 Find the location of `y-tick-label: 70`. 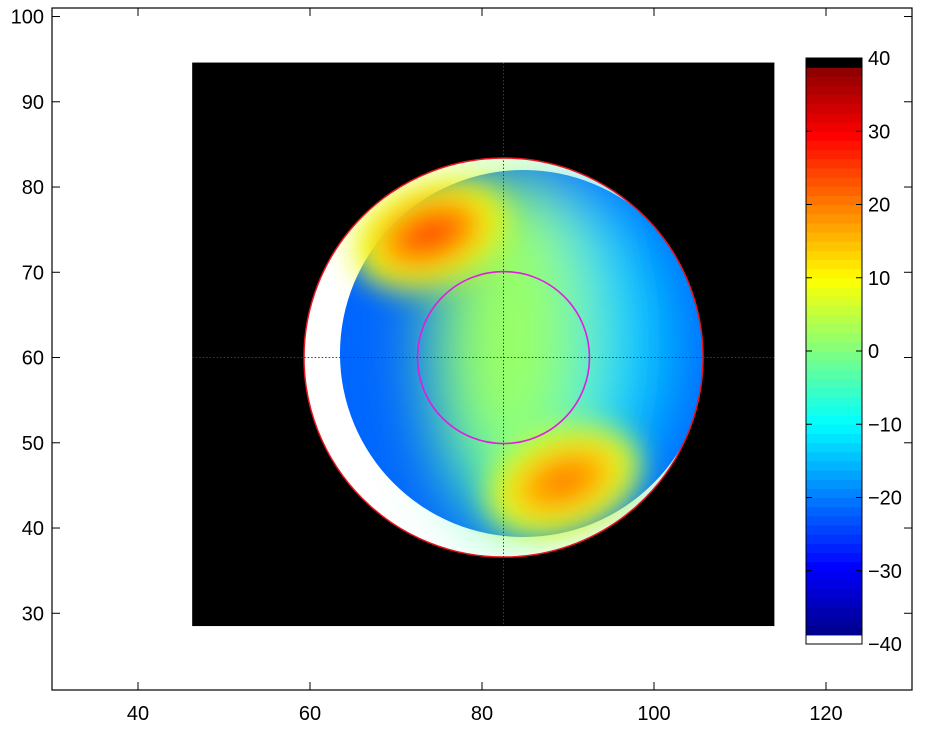

y-tick-label: 70 is located at coordinates (33, 273).